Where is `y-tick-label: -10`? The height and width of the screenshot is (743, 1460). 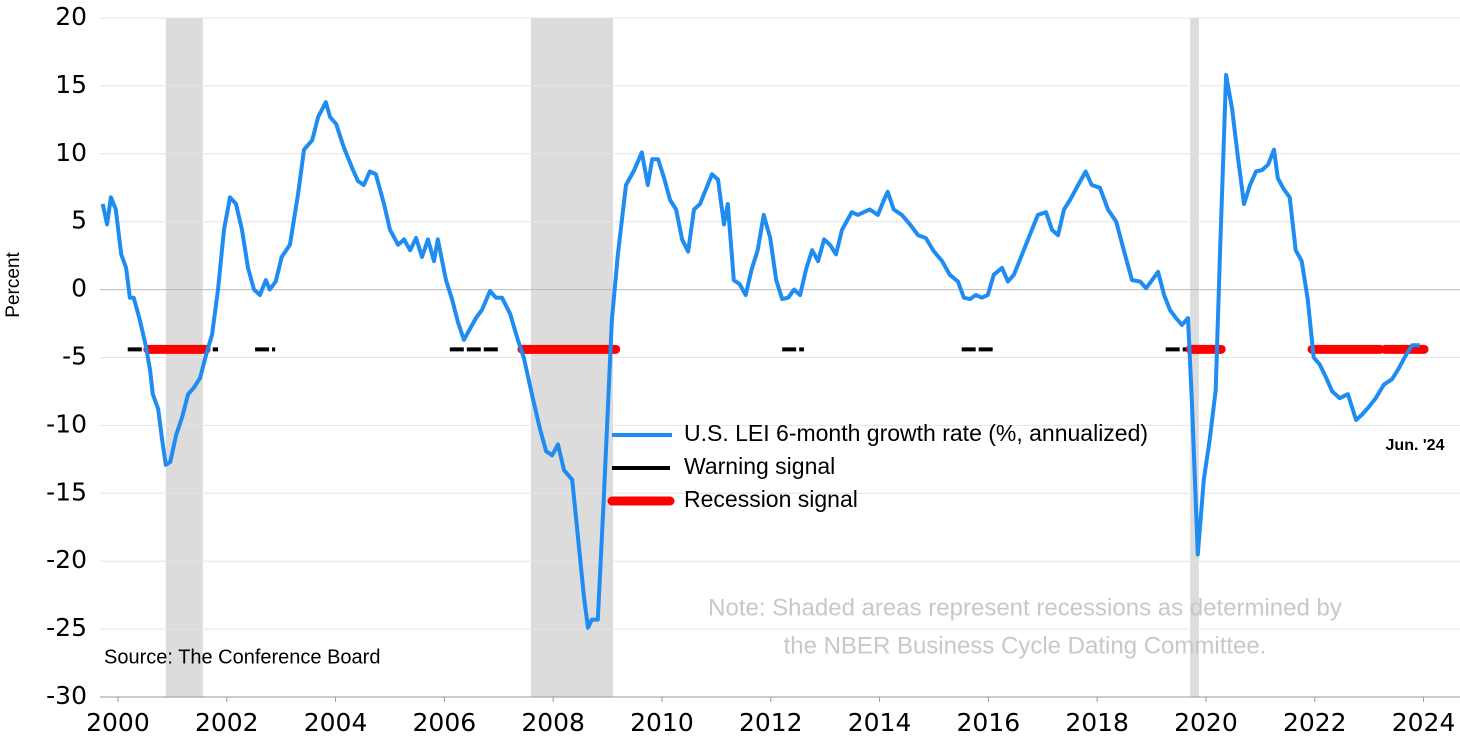 y-tick-label: -10 is located at coordinates (66, 423).